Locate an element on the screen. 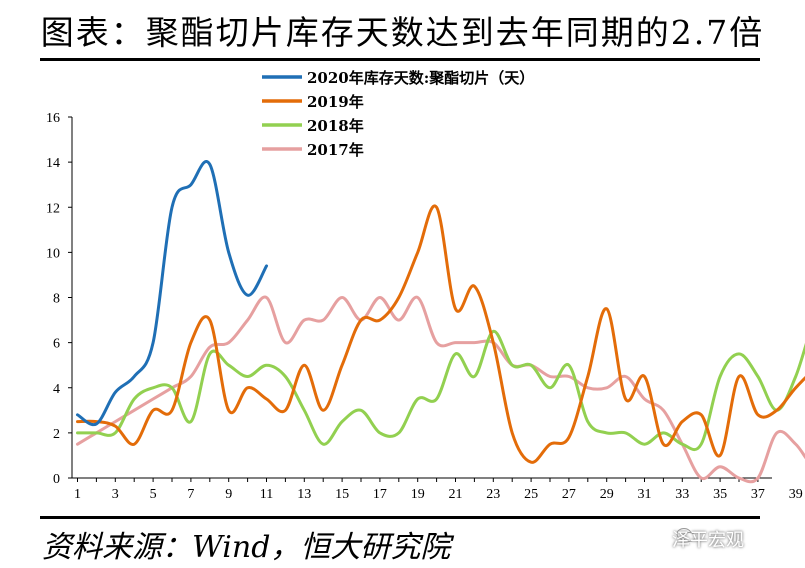  x-tick-label: 27 is located at coordinates (569, 494).